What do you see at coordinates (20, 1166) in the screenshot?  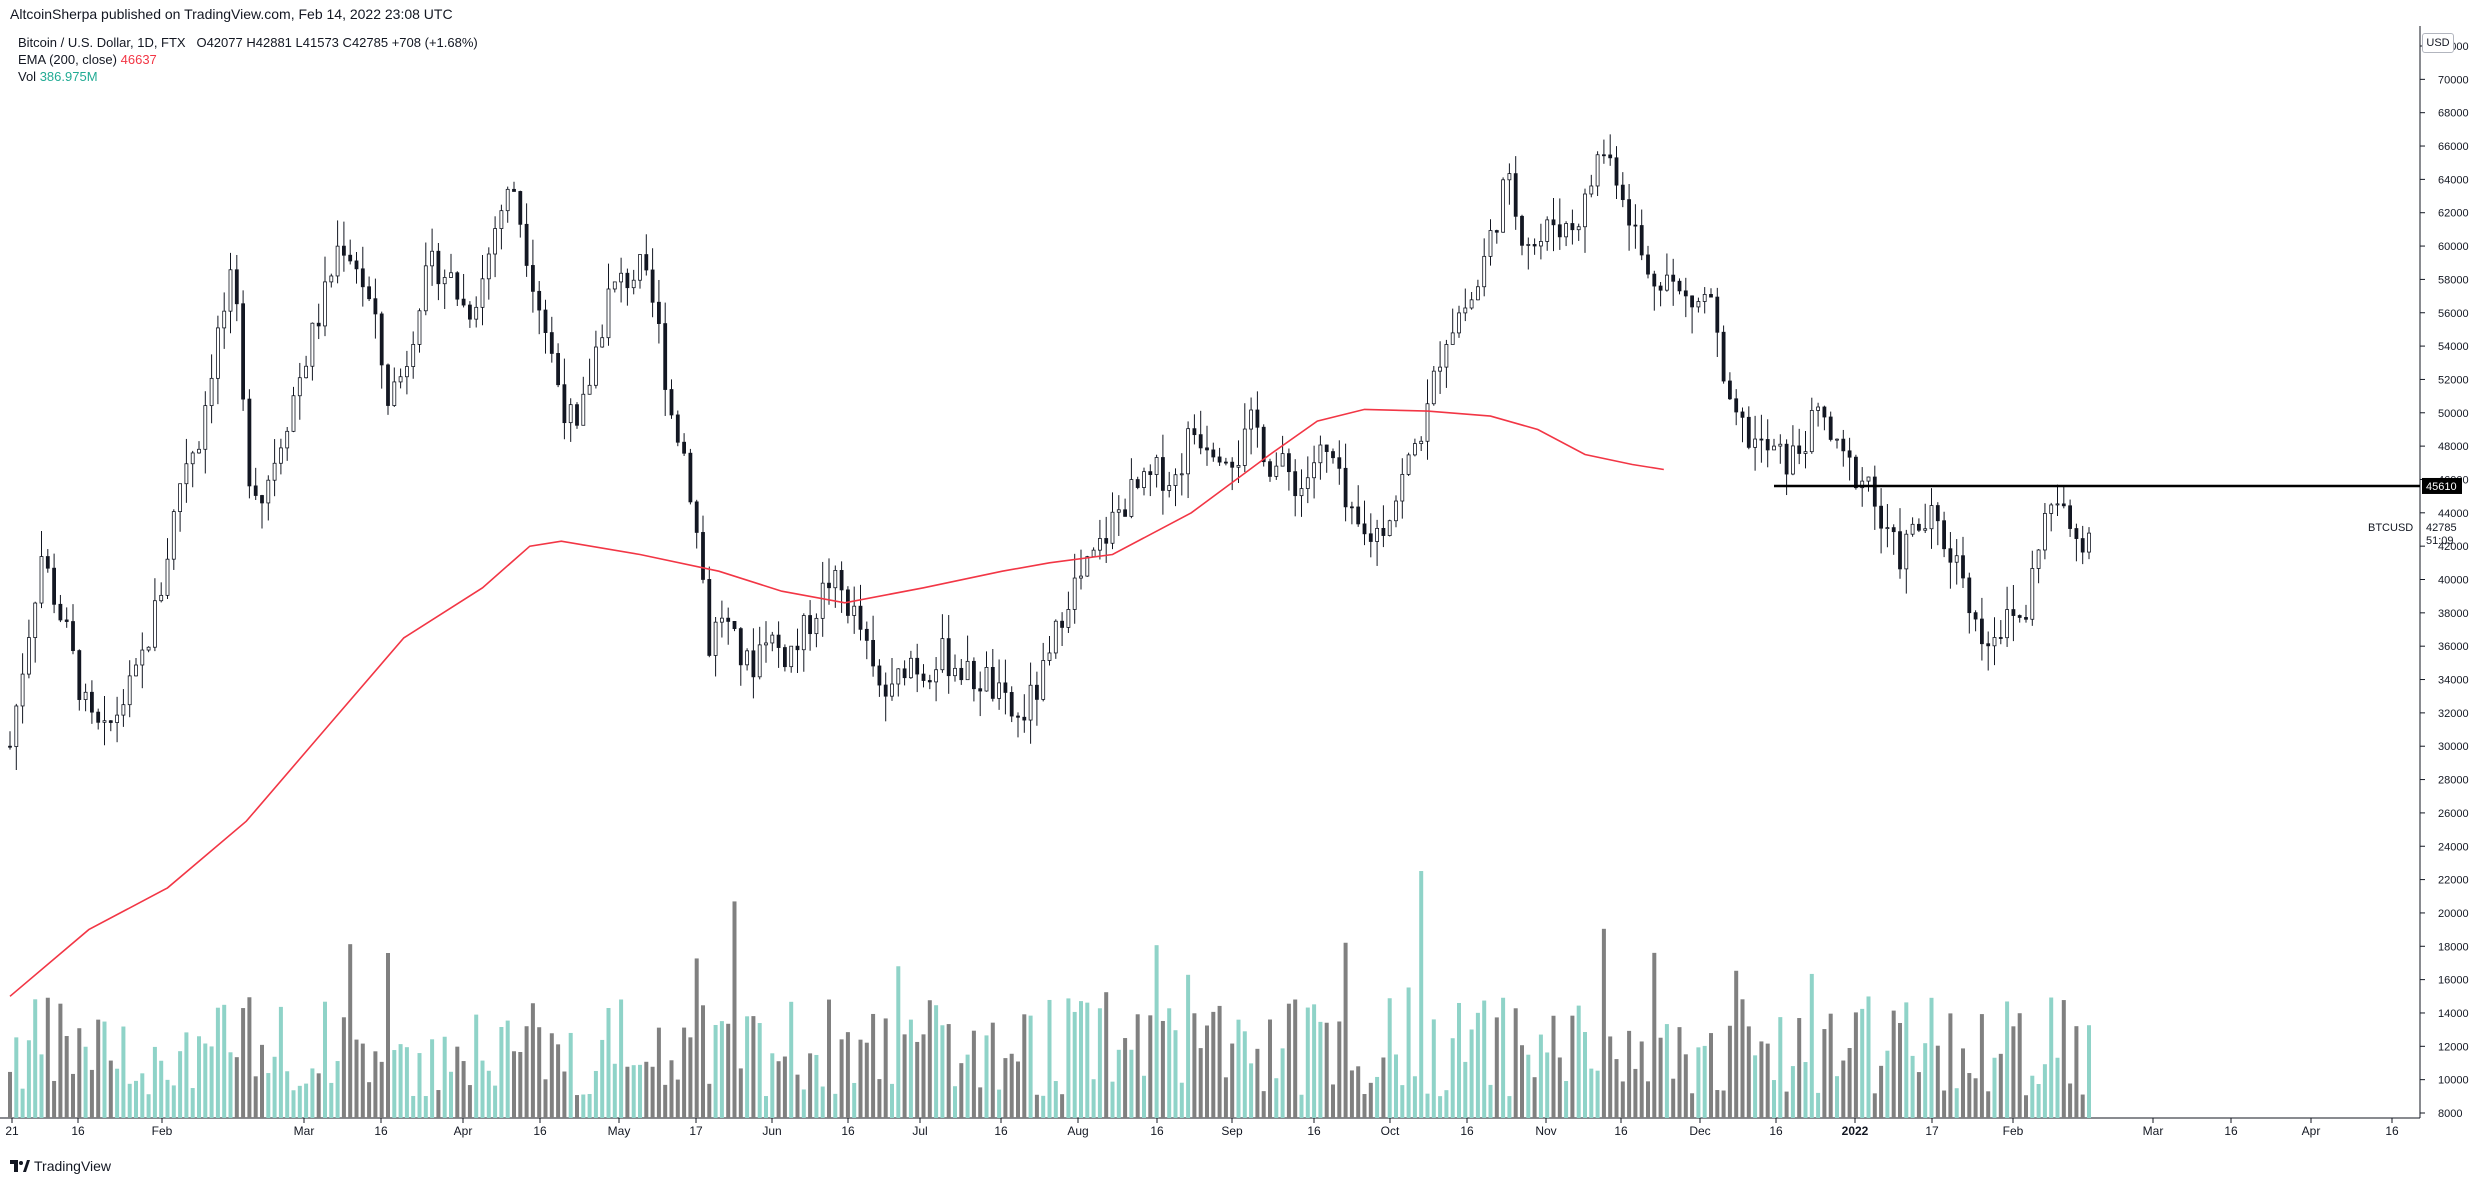 I see `tradingview-logo-icon` at bounding box center [20, 1166].